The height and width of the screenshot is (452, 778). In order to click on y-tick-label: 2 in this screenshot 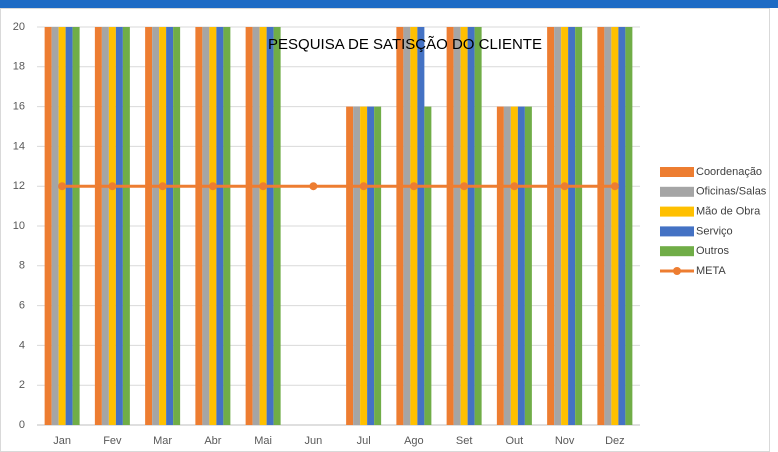, I will do `click(22, 385)`.